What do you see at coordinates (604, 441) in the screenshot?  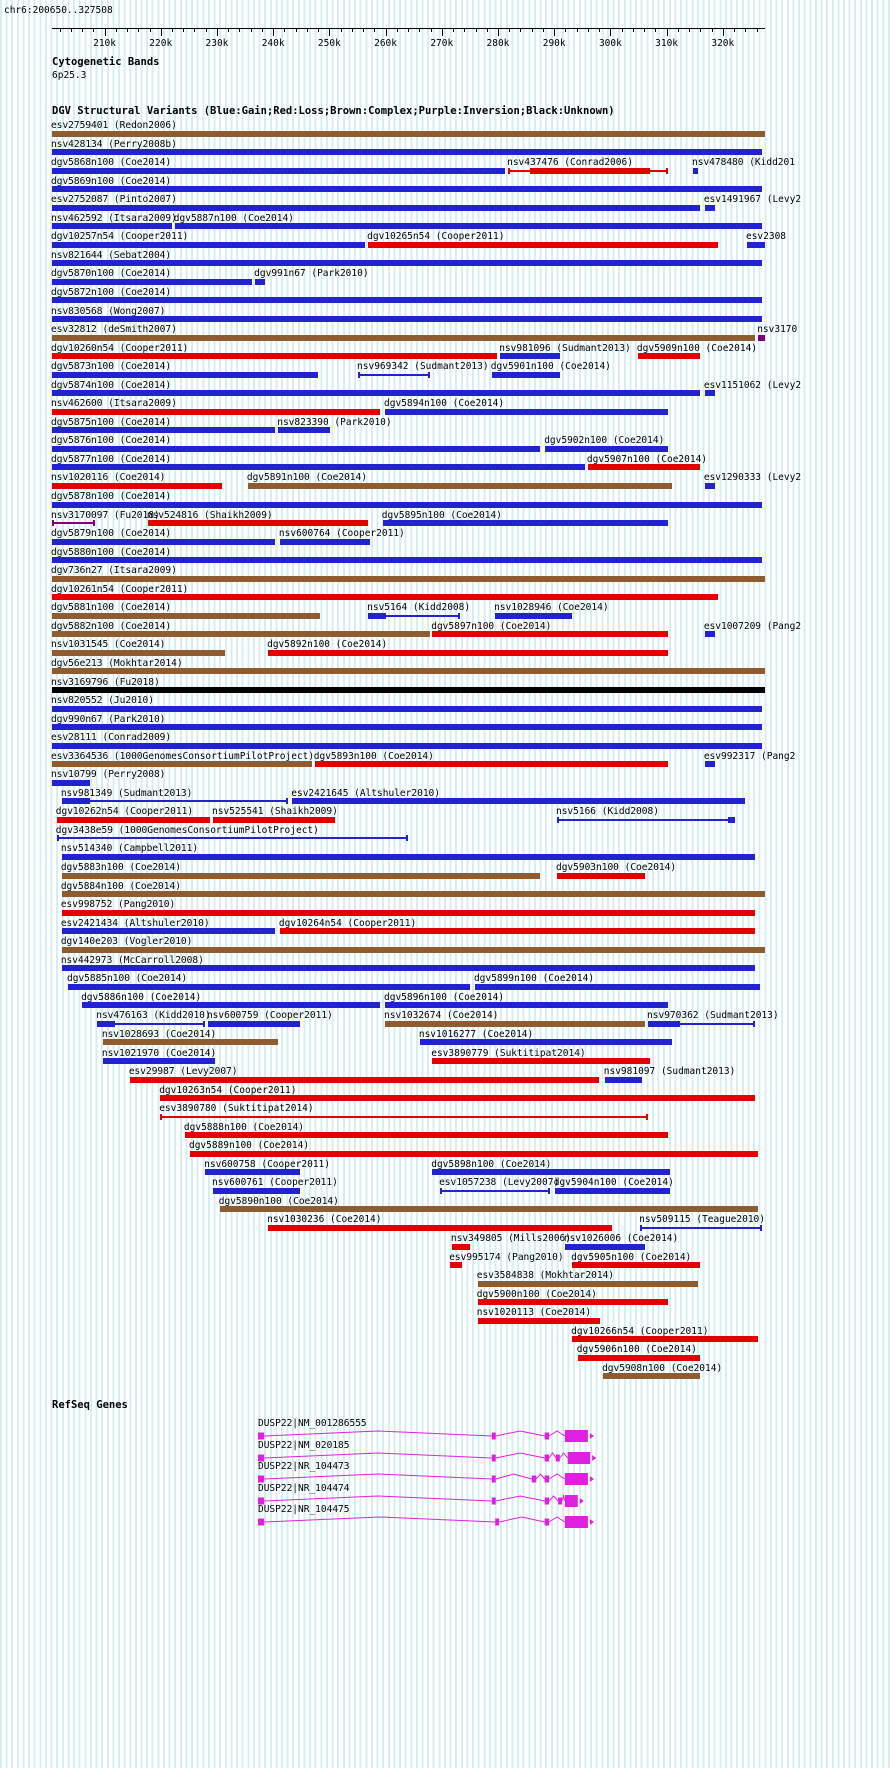 I see `variant-label: dgv5902n100 (Coe2014)` at bounding box center [604, 441].